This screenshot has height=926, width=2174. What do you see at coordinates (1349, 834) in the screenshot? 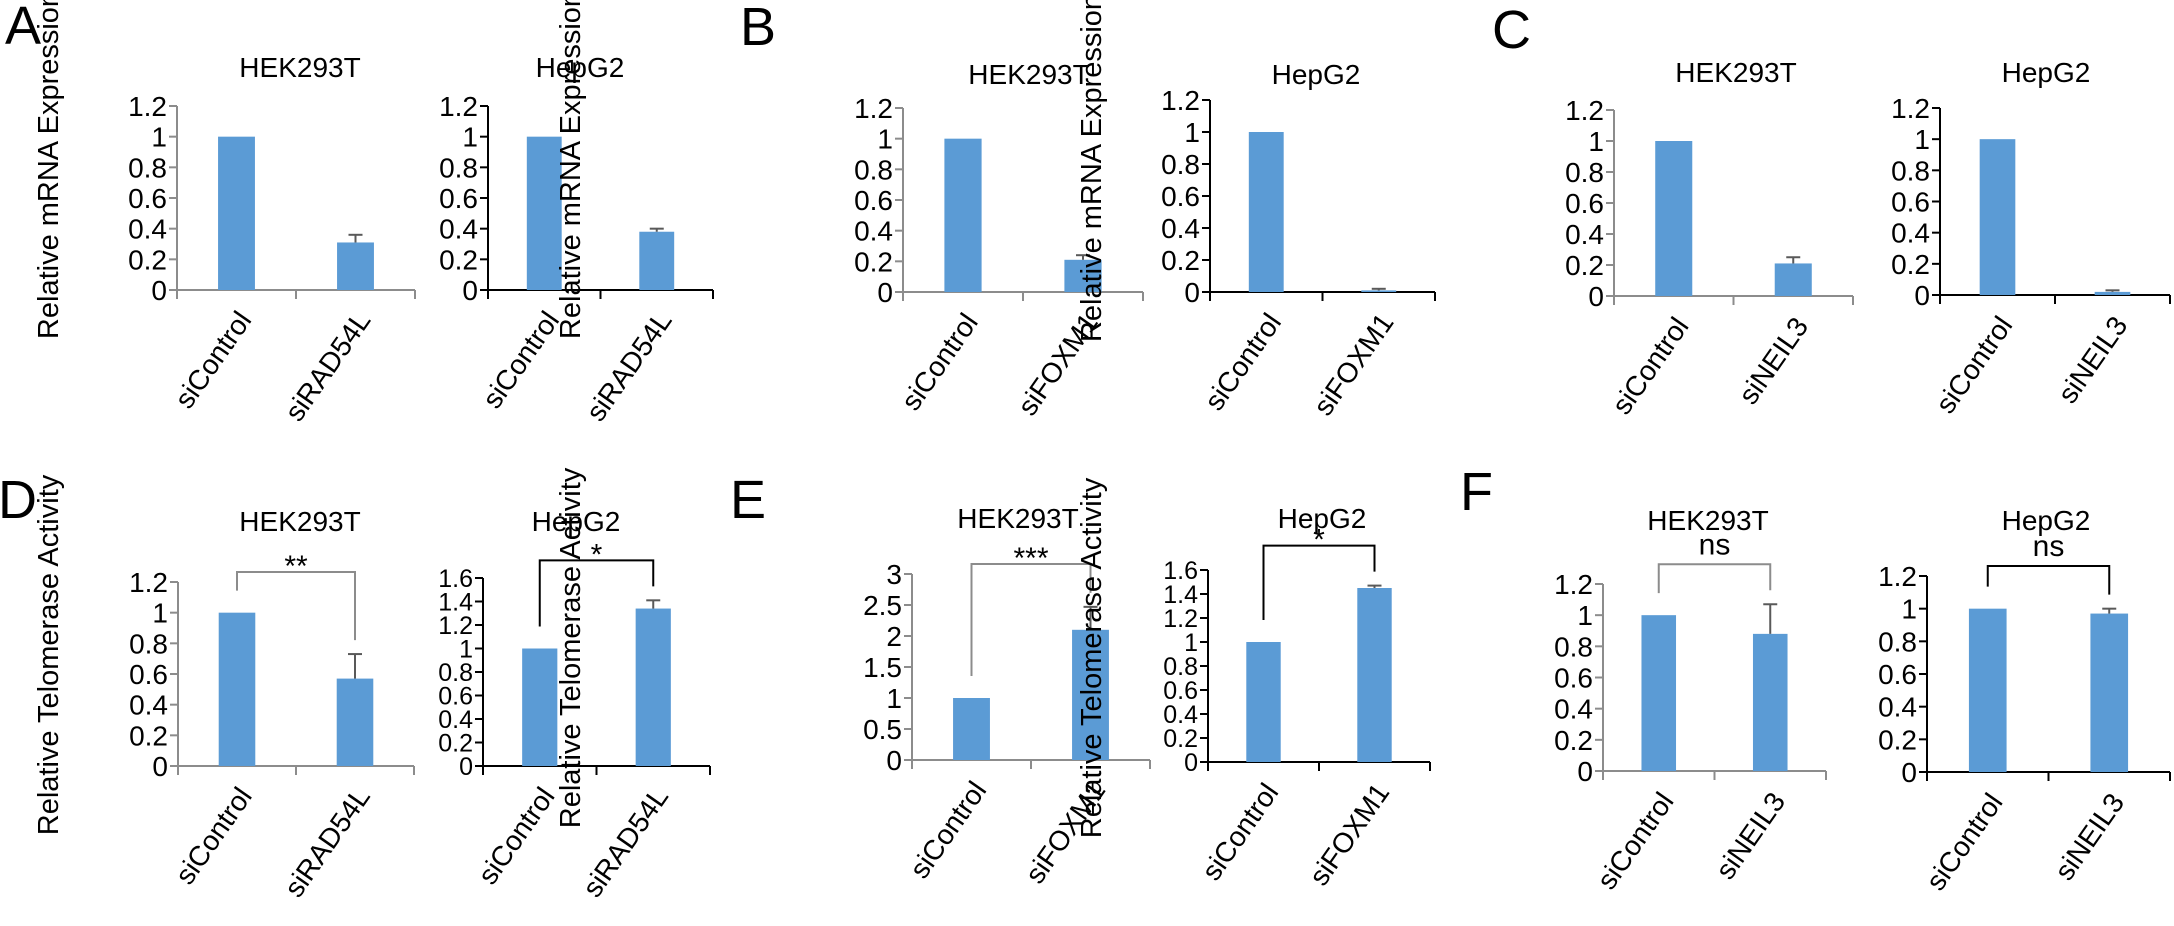
I see `x-category-label: siFOXM1` at bounding box center [1349, 834].